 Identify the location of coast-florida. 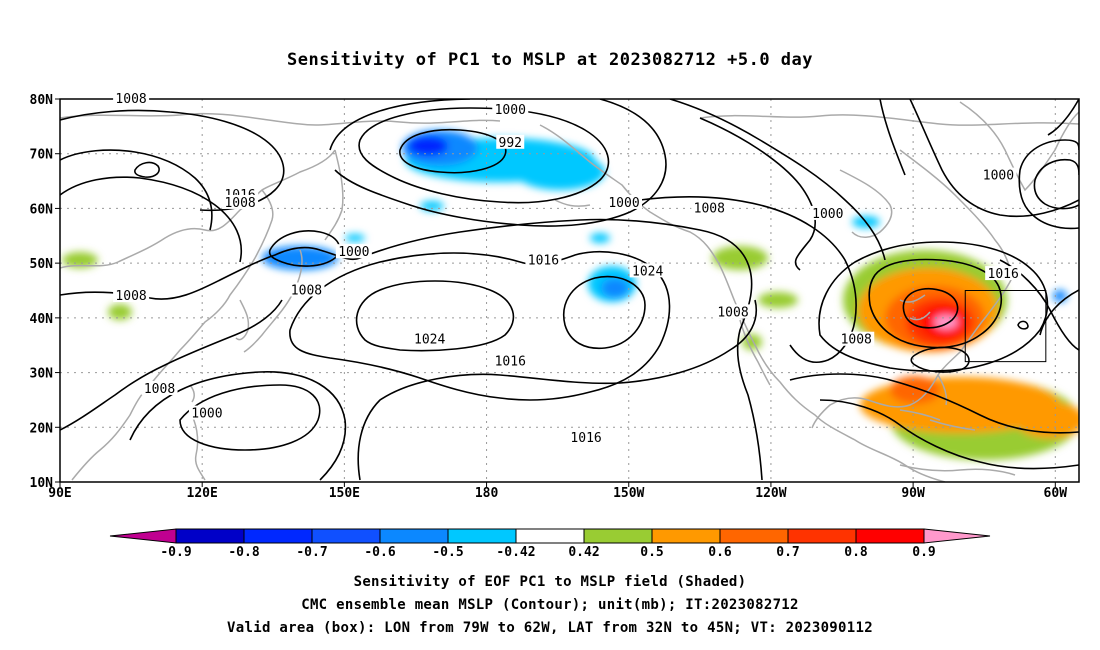
(942, 390).